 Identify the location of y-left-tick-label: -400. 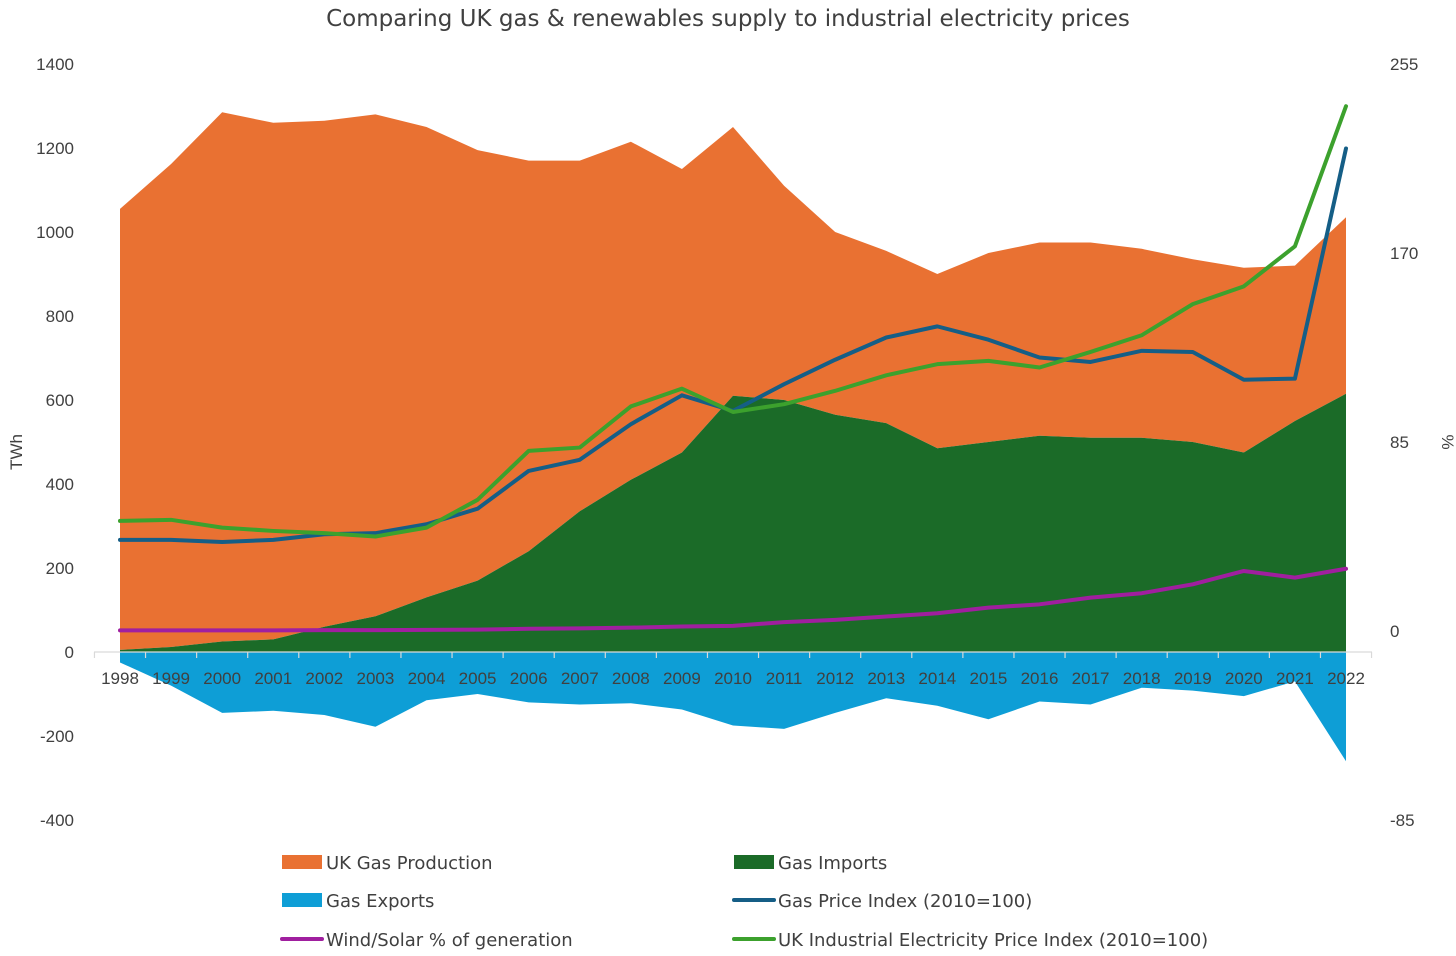
(57, 820).